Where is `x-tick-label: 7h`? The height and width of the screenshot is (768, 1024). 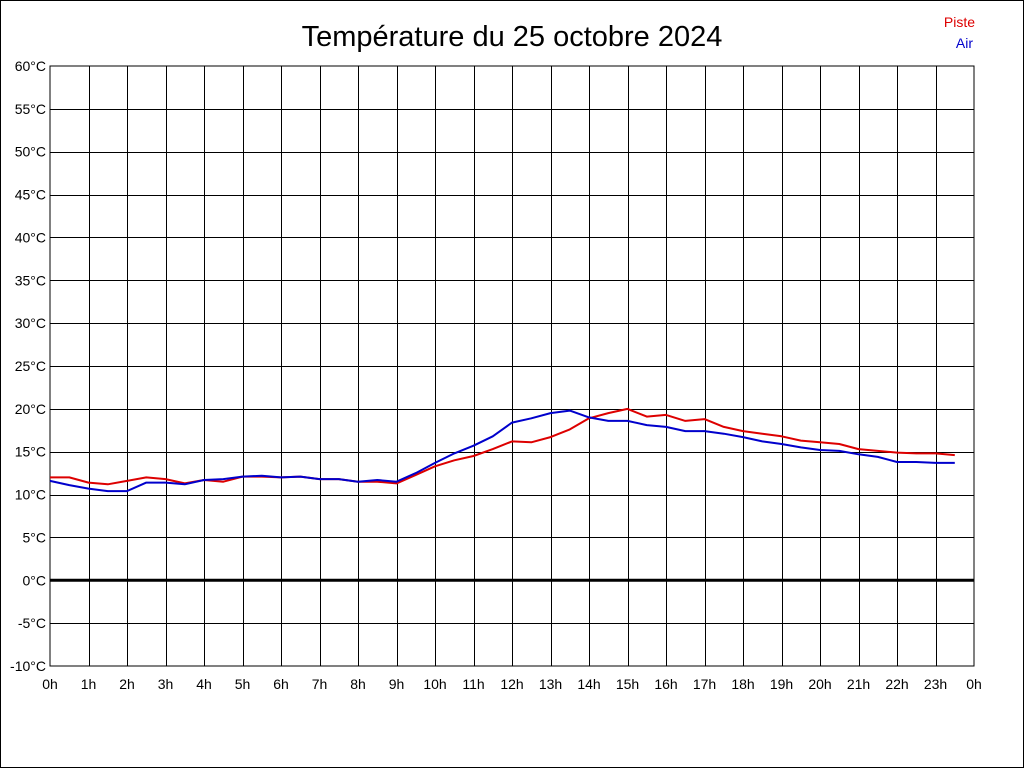
x-tick-label: 7h is located at coordinates (320, 684).